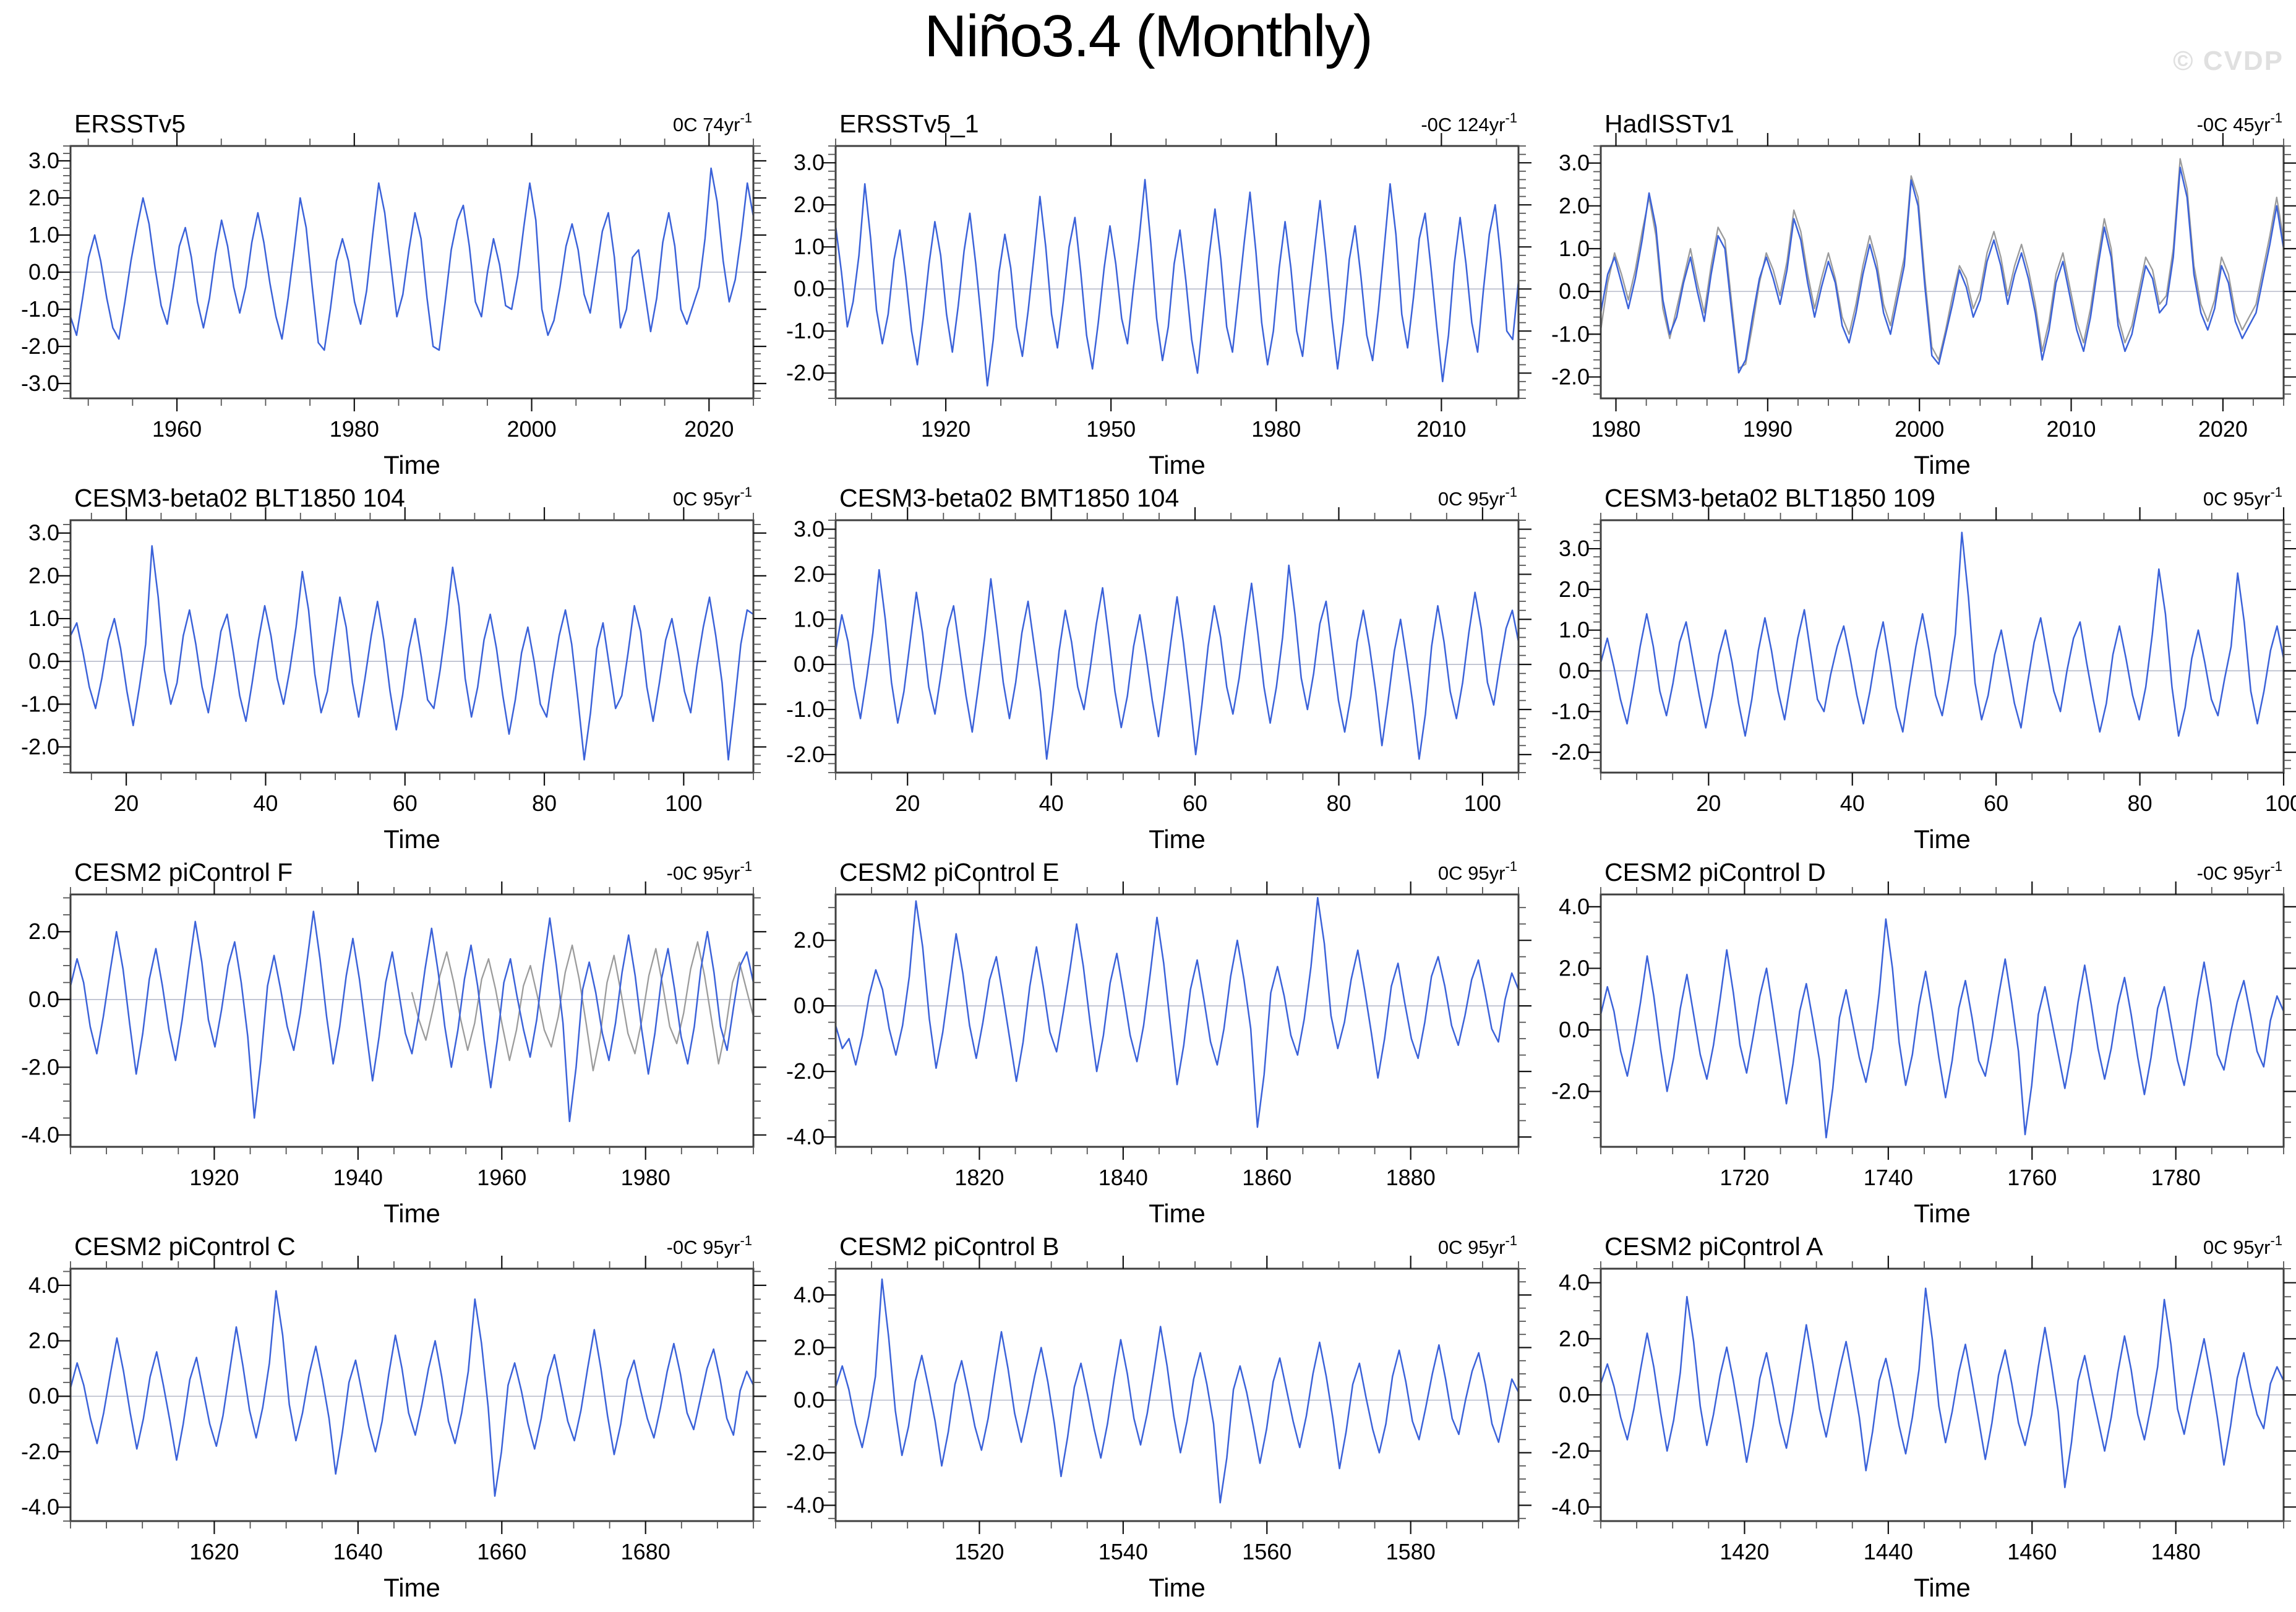 The height and width of the screenshot is (1612, 2296). What do you see at coordinates (683, 804) in the screenshot?
I see `x-tick-label: 100` at bounding box center [683, 804].